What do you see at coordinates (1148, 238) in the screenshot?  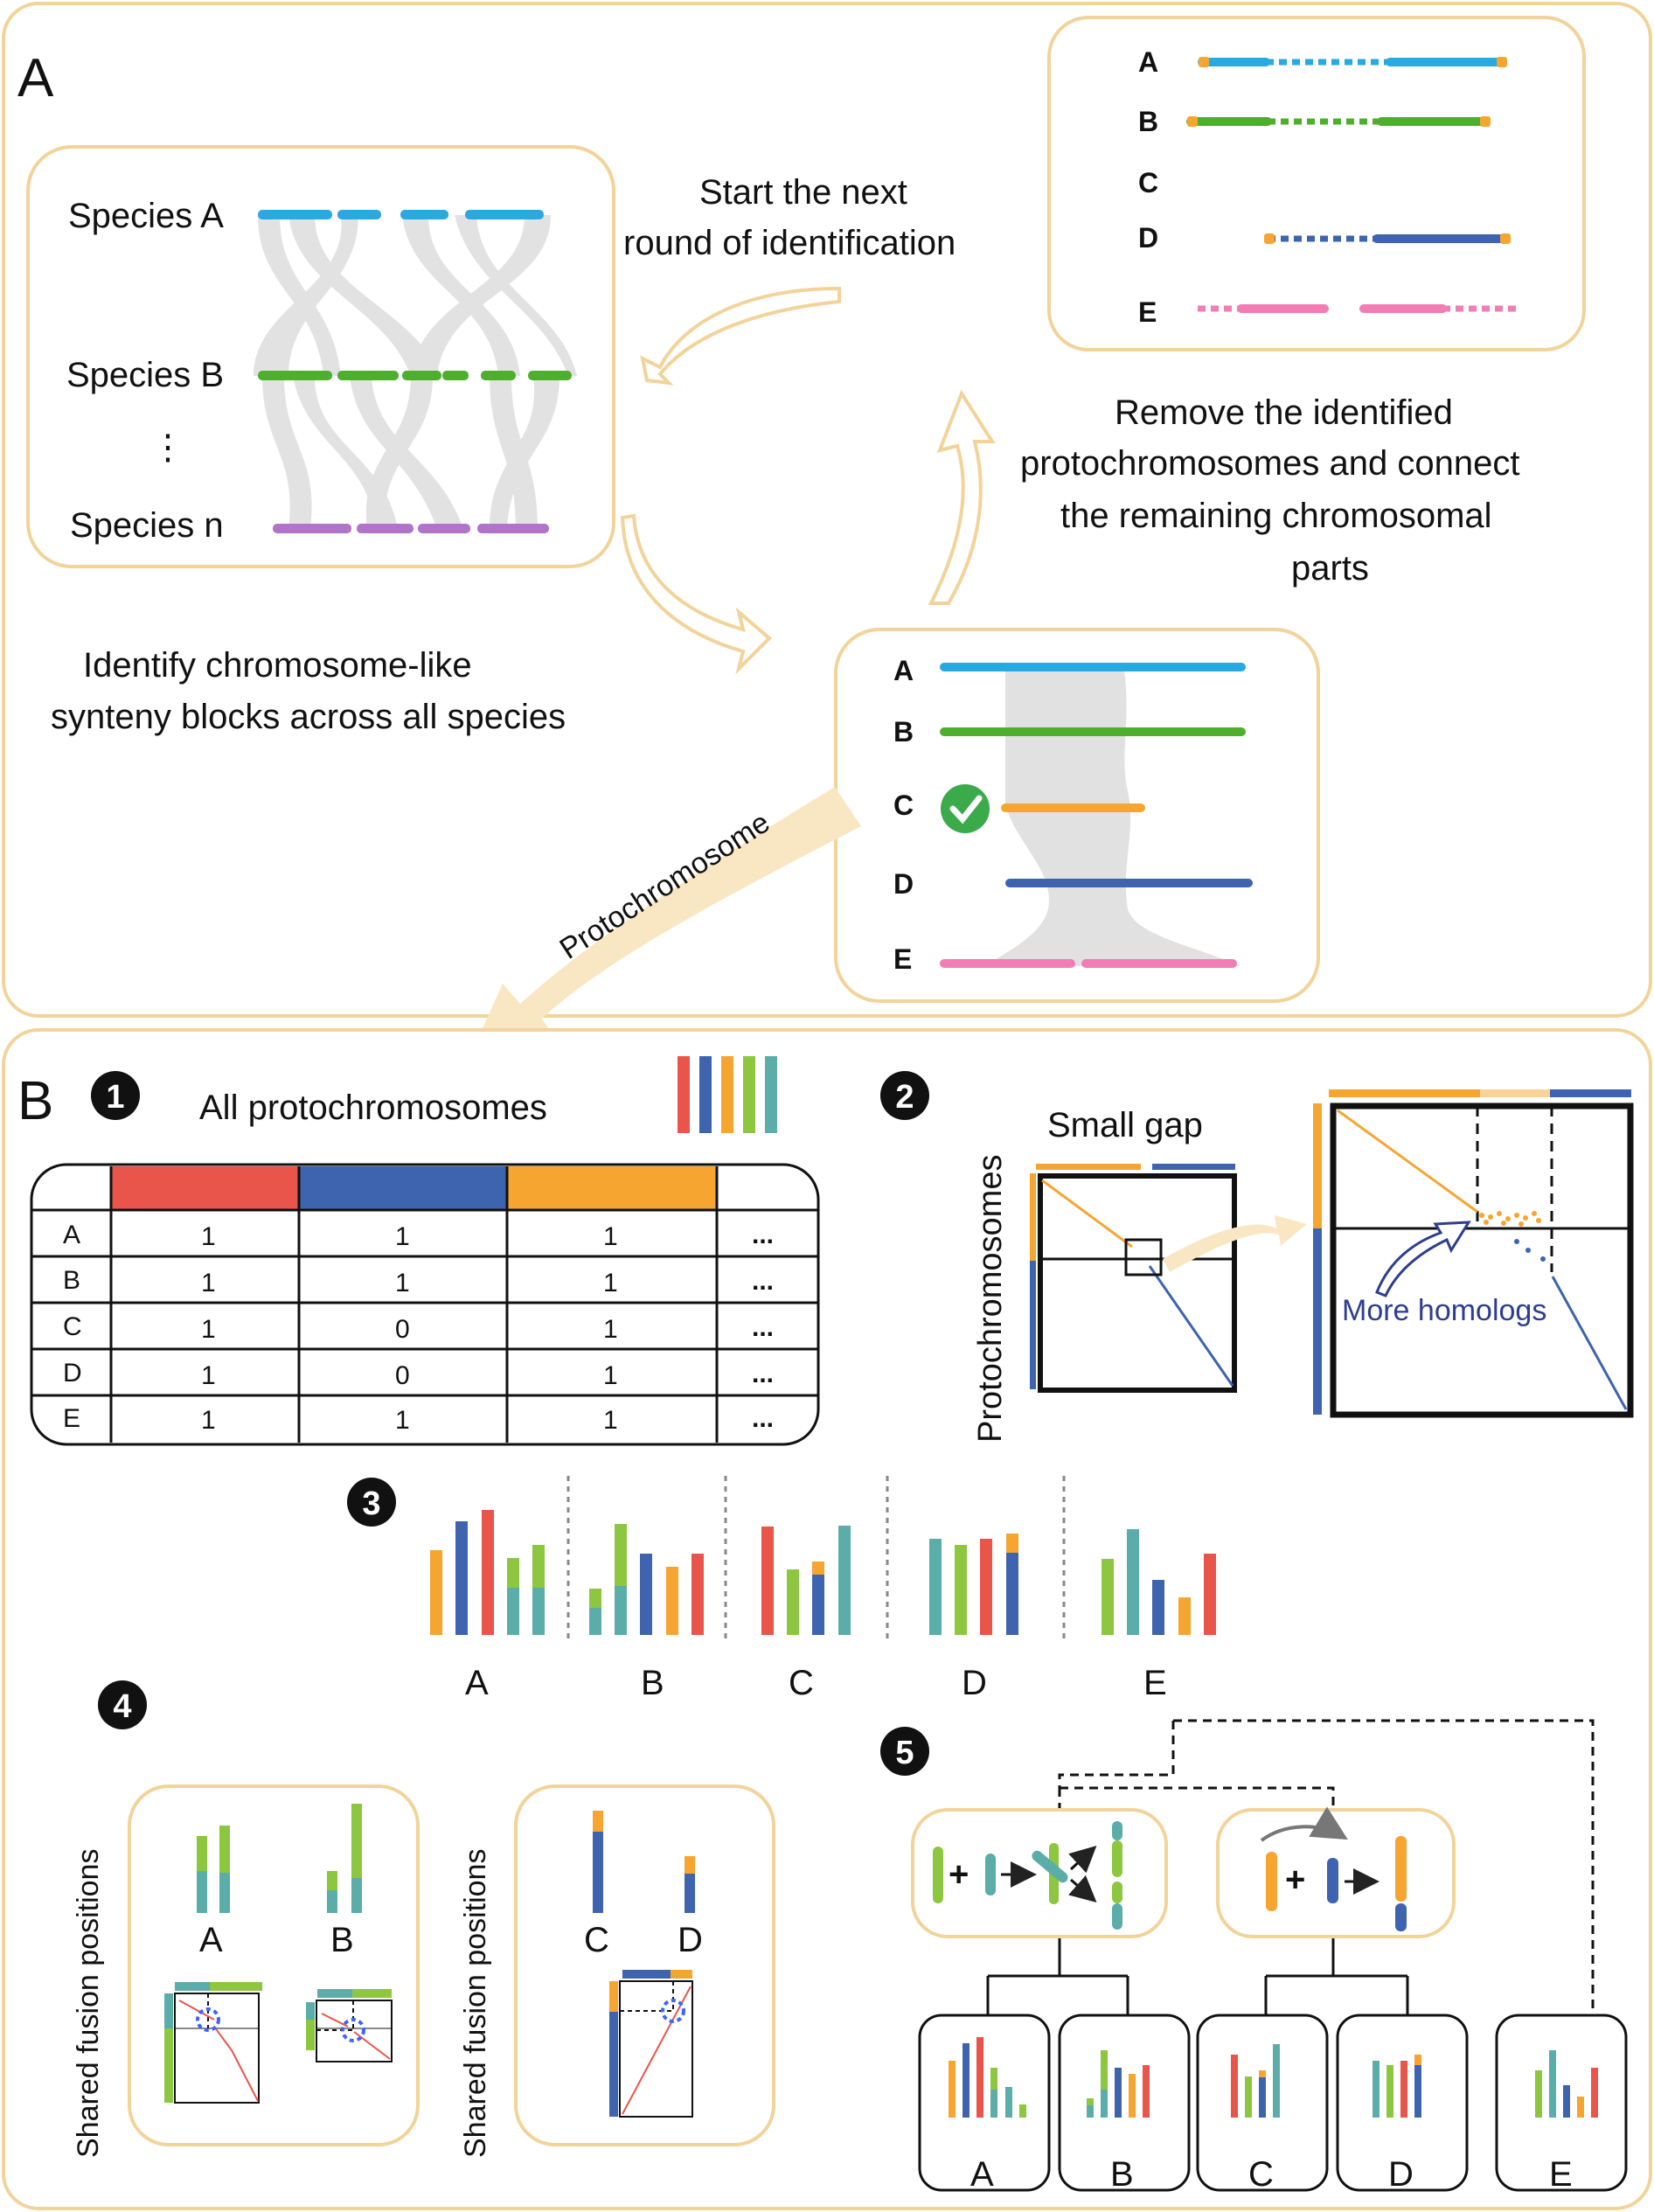 I see `remaining-row-d: D` at bounding box center [1148, 238].